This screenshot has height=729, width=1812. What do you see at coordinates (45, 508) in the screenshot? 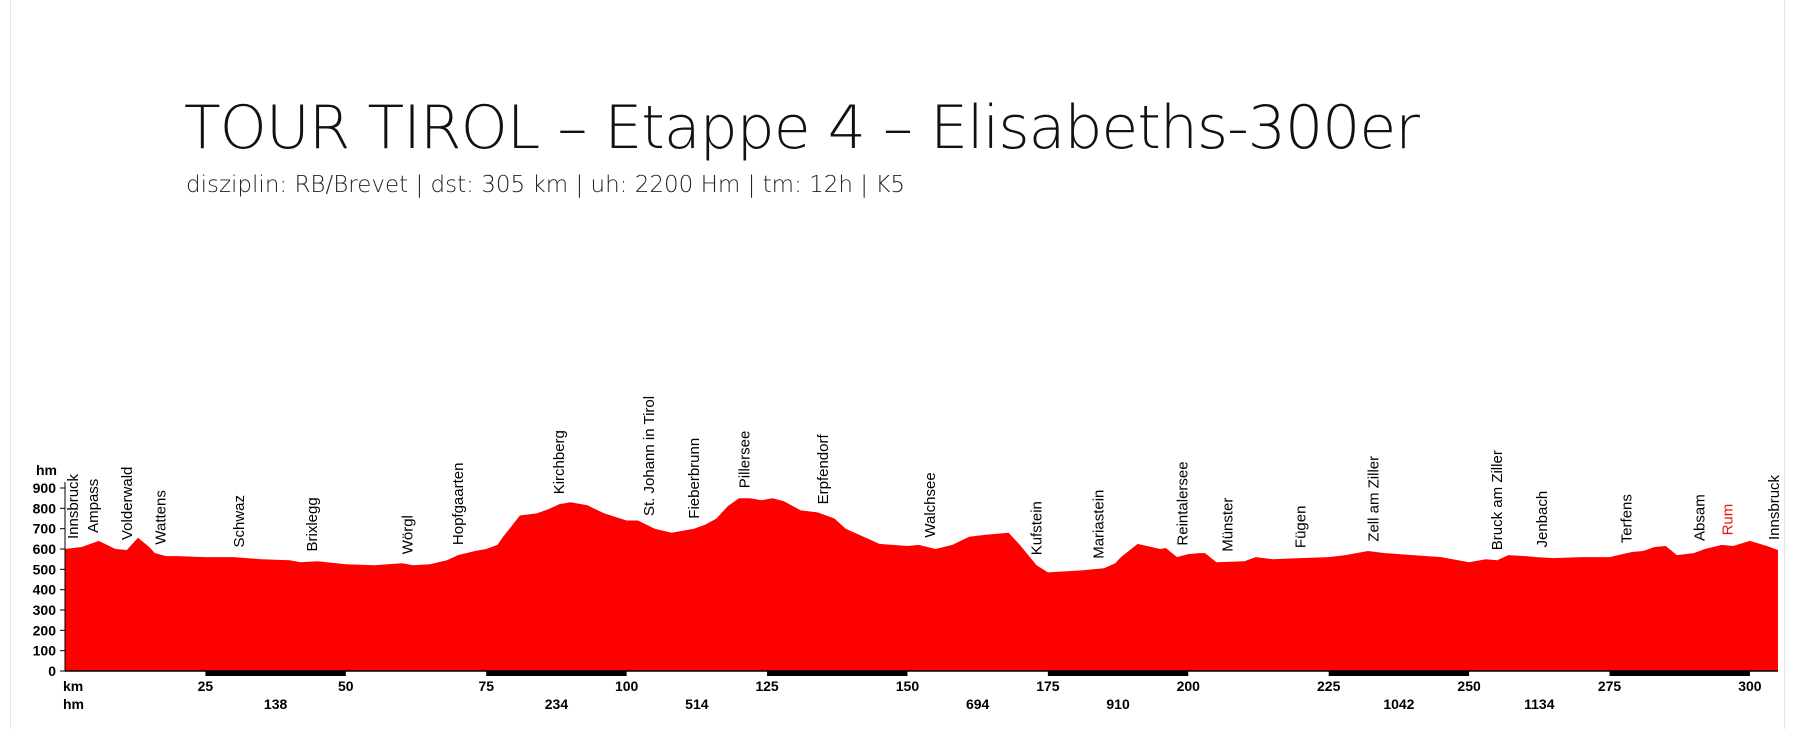
I see `y-tick-label: 800` at bounding box center [45, 508].